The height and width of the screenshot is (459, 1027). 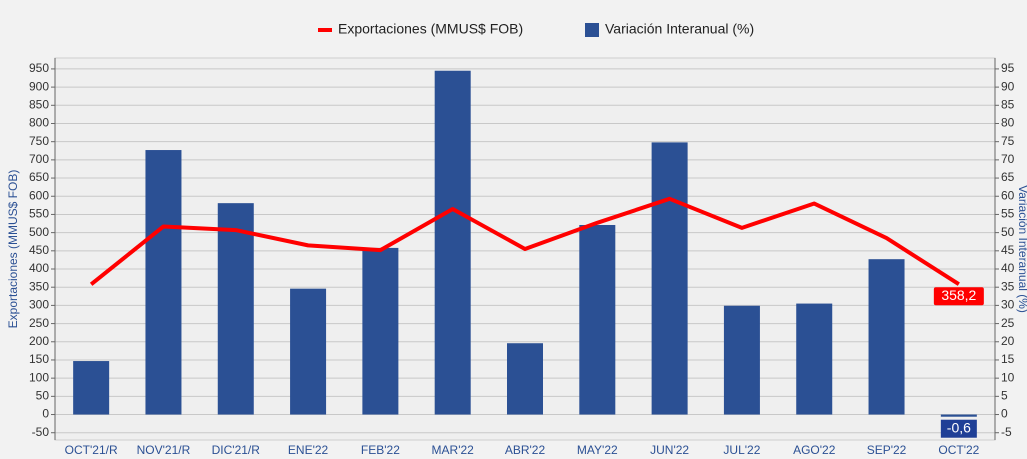 I want to click on y-tick-label: 800, so click(x=39, y=123).